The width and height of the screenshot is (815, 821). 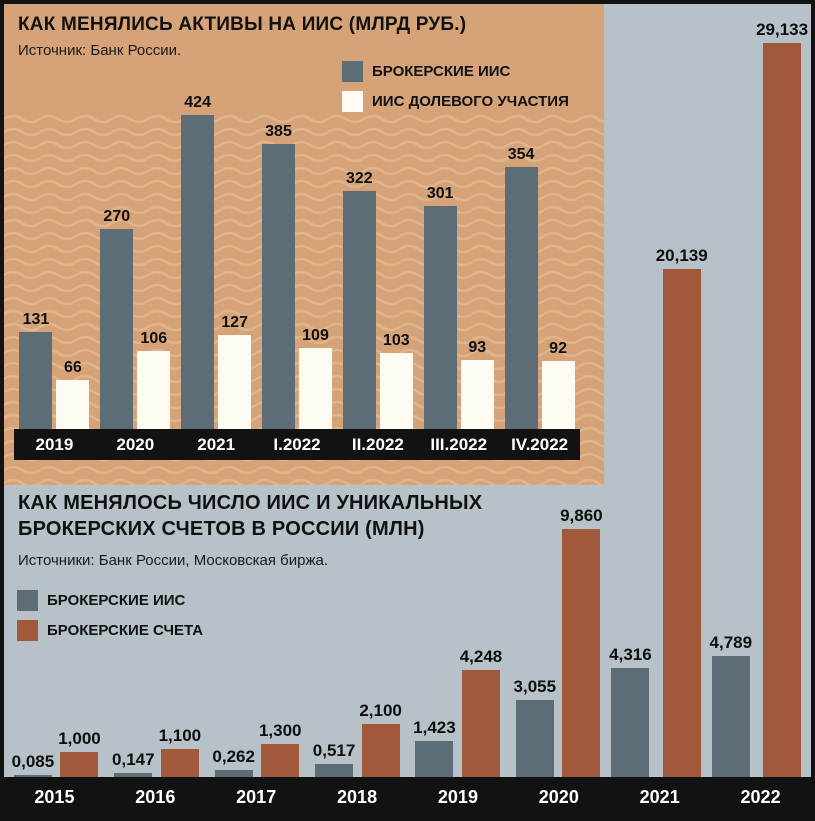 I want to click on bar-value-label: 92, so click(x=558, y=348).